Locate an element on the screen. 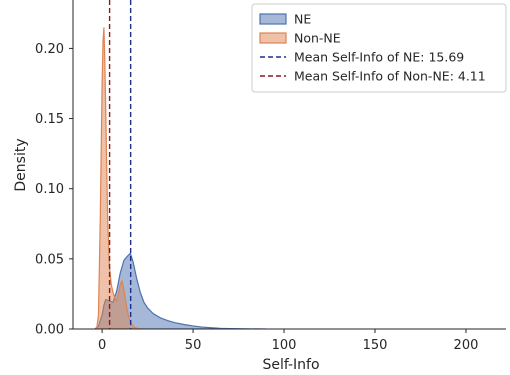  y-tick-label: 0.20 is located at coordinates (49, 49).